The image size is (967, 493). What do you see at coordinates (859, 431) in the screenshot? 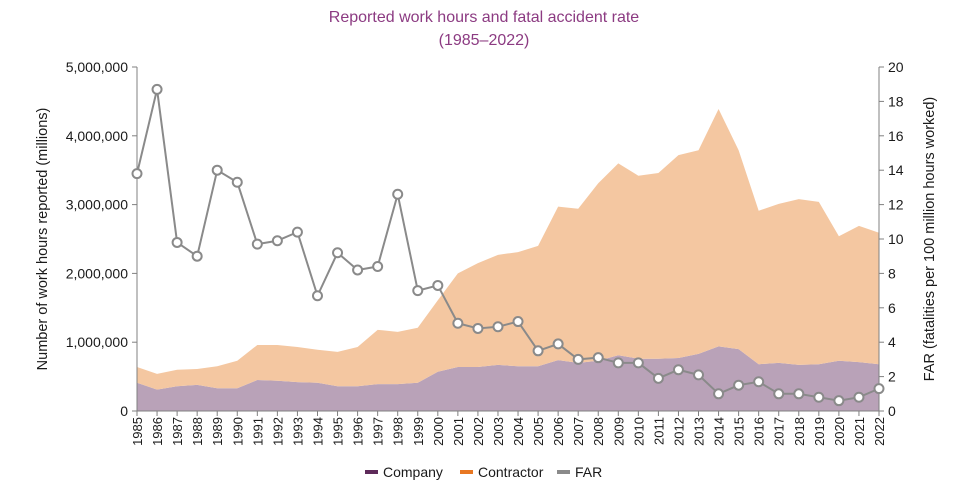
I see `x-tick-label: 2021` at bounding box center [859, 431].